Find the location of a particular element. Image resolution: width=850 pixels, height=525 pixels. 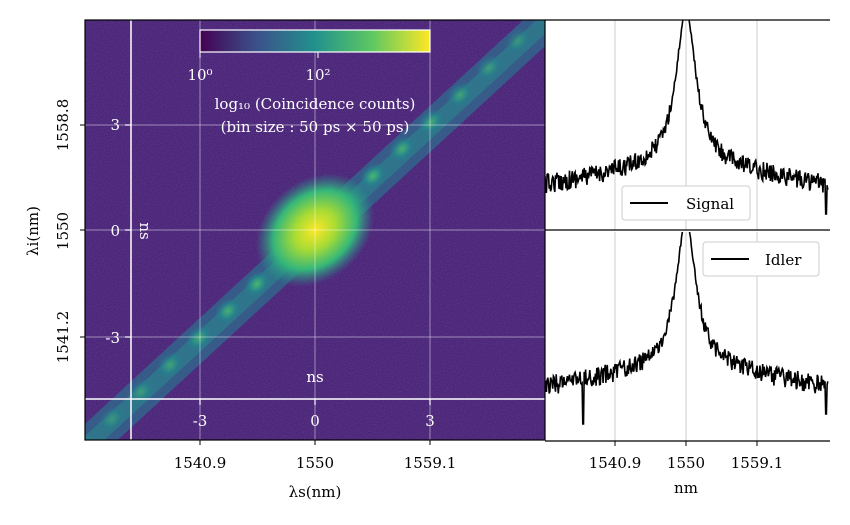

y-tick-label: 1558.8 is located at coordinates (63, 125).